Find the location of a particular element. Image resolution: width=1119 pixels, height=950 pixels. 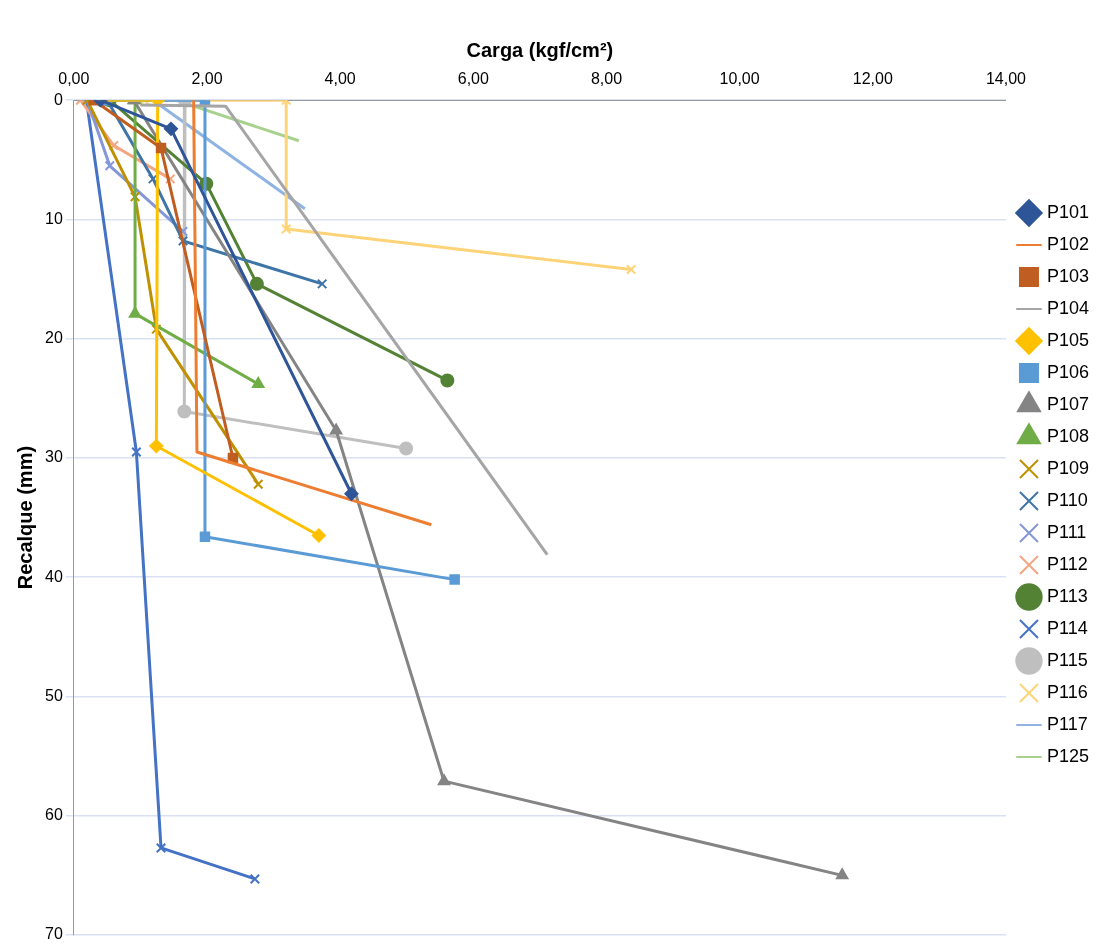

legend-label: P106 is located at coordinates (1068, 371).